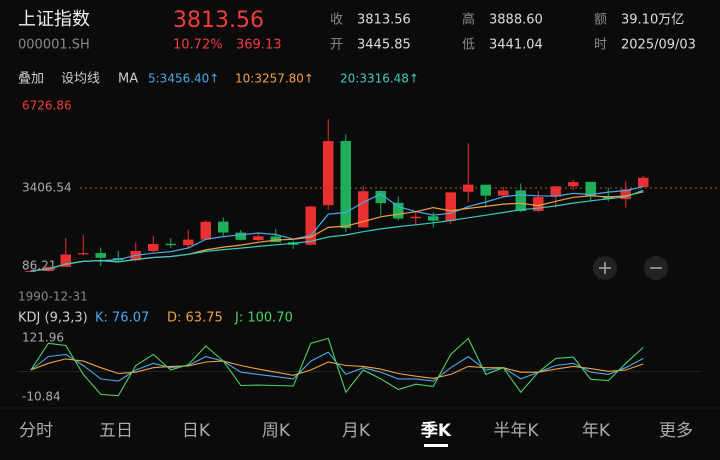 The height and width of the screenshot is (460, 720). What do you see at coordinates (259, 45) in the screenshot?
I see `change: 369.13` at bounding box center [259, 45].